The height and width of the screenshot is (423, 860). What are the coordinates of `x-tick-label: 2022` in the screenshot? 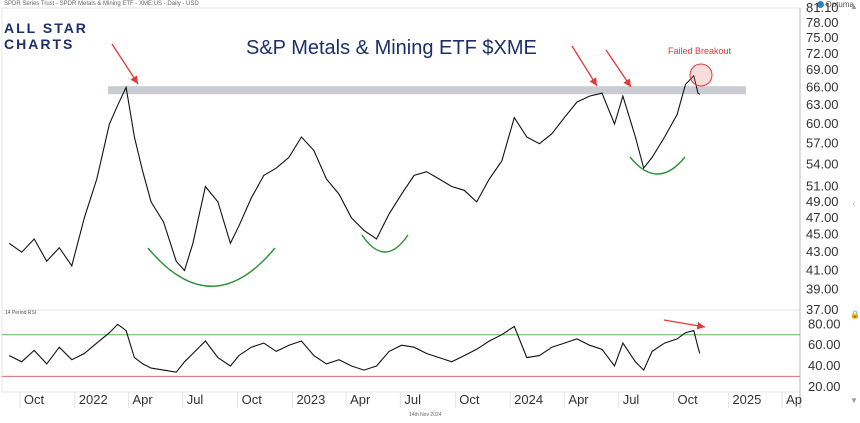 It's located at (93, 399).